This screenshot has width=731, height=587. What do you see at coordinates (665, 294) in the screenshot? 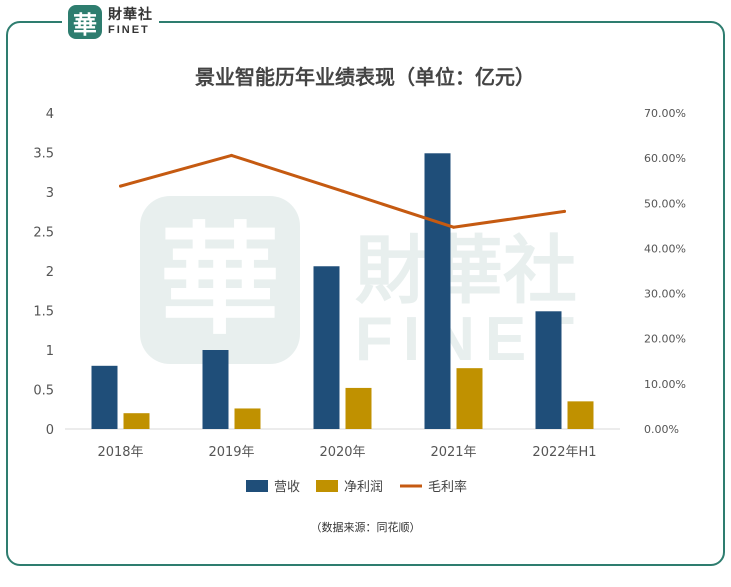
I see `y2-tick-label: 30.00%` at bounding box center [665, 294].